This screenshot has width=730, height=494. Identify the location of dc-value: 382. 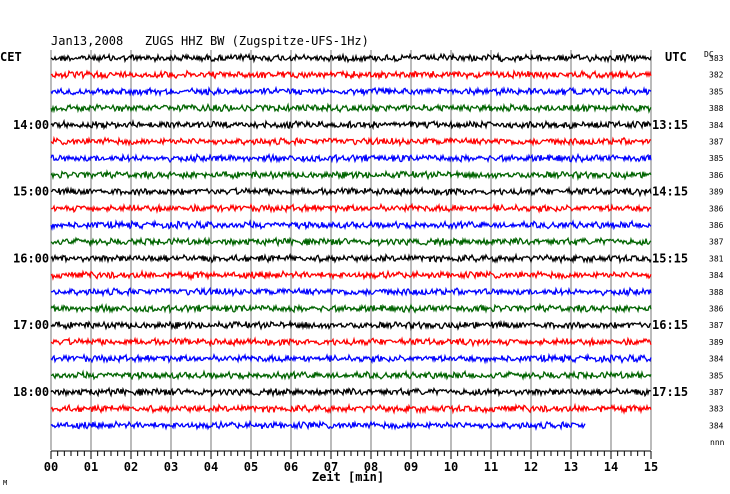
(716, 75).